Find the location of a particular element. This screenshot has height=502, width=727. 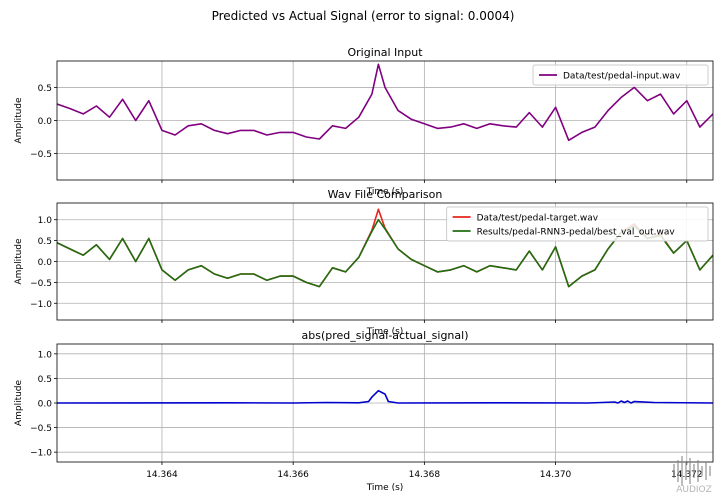

x-tick-label: 14.364 is located at coordinates (162, 475).